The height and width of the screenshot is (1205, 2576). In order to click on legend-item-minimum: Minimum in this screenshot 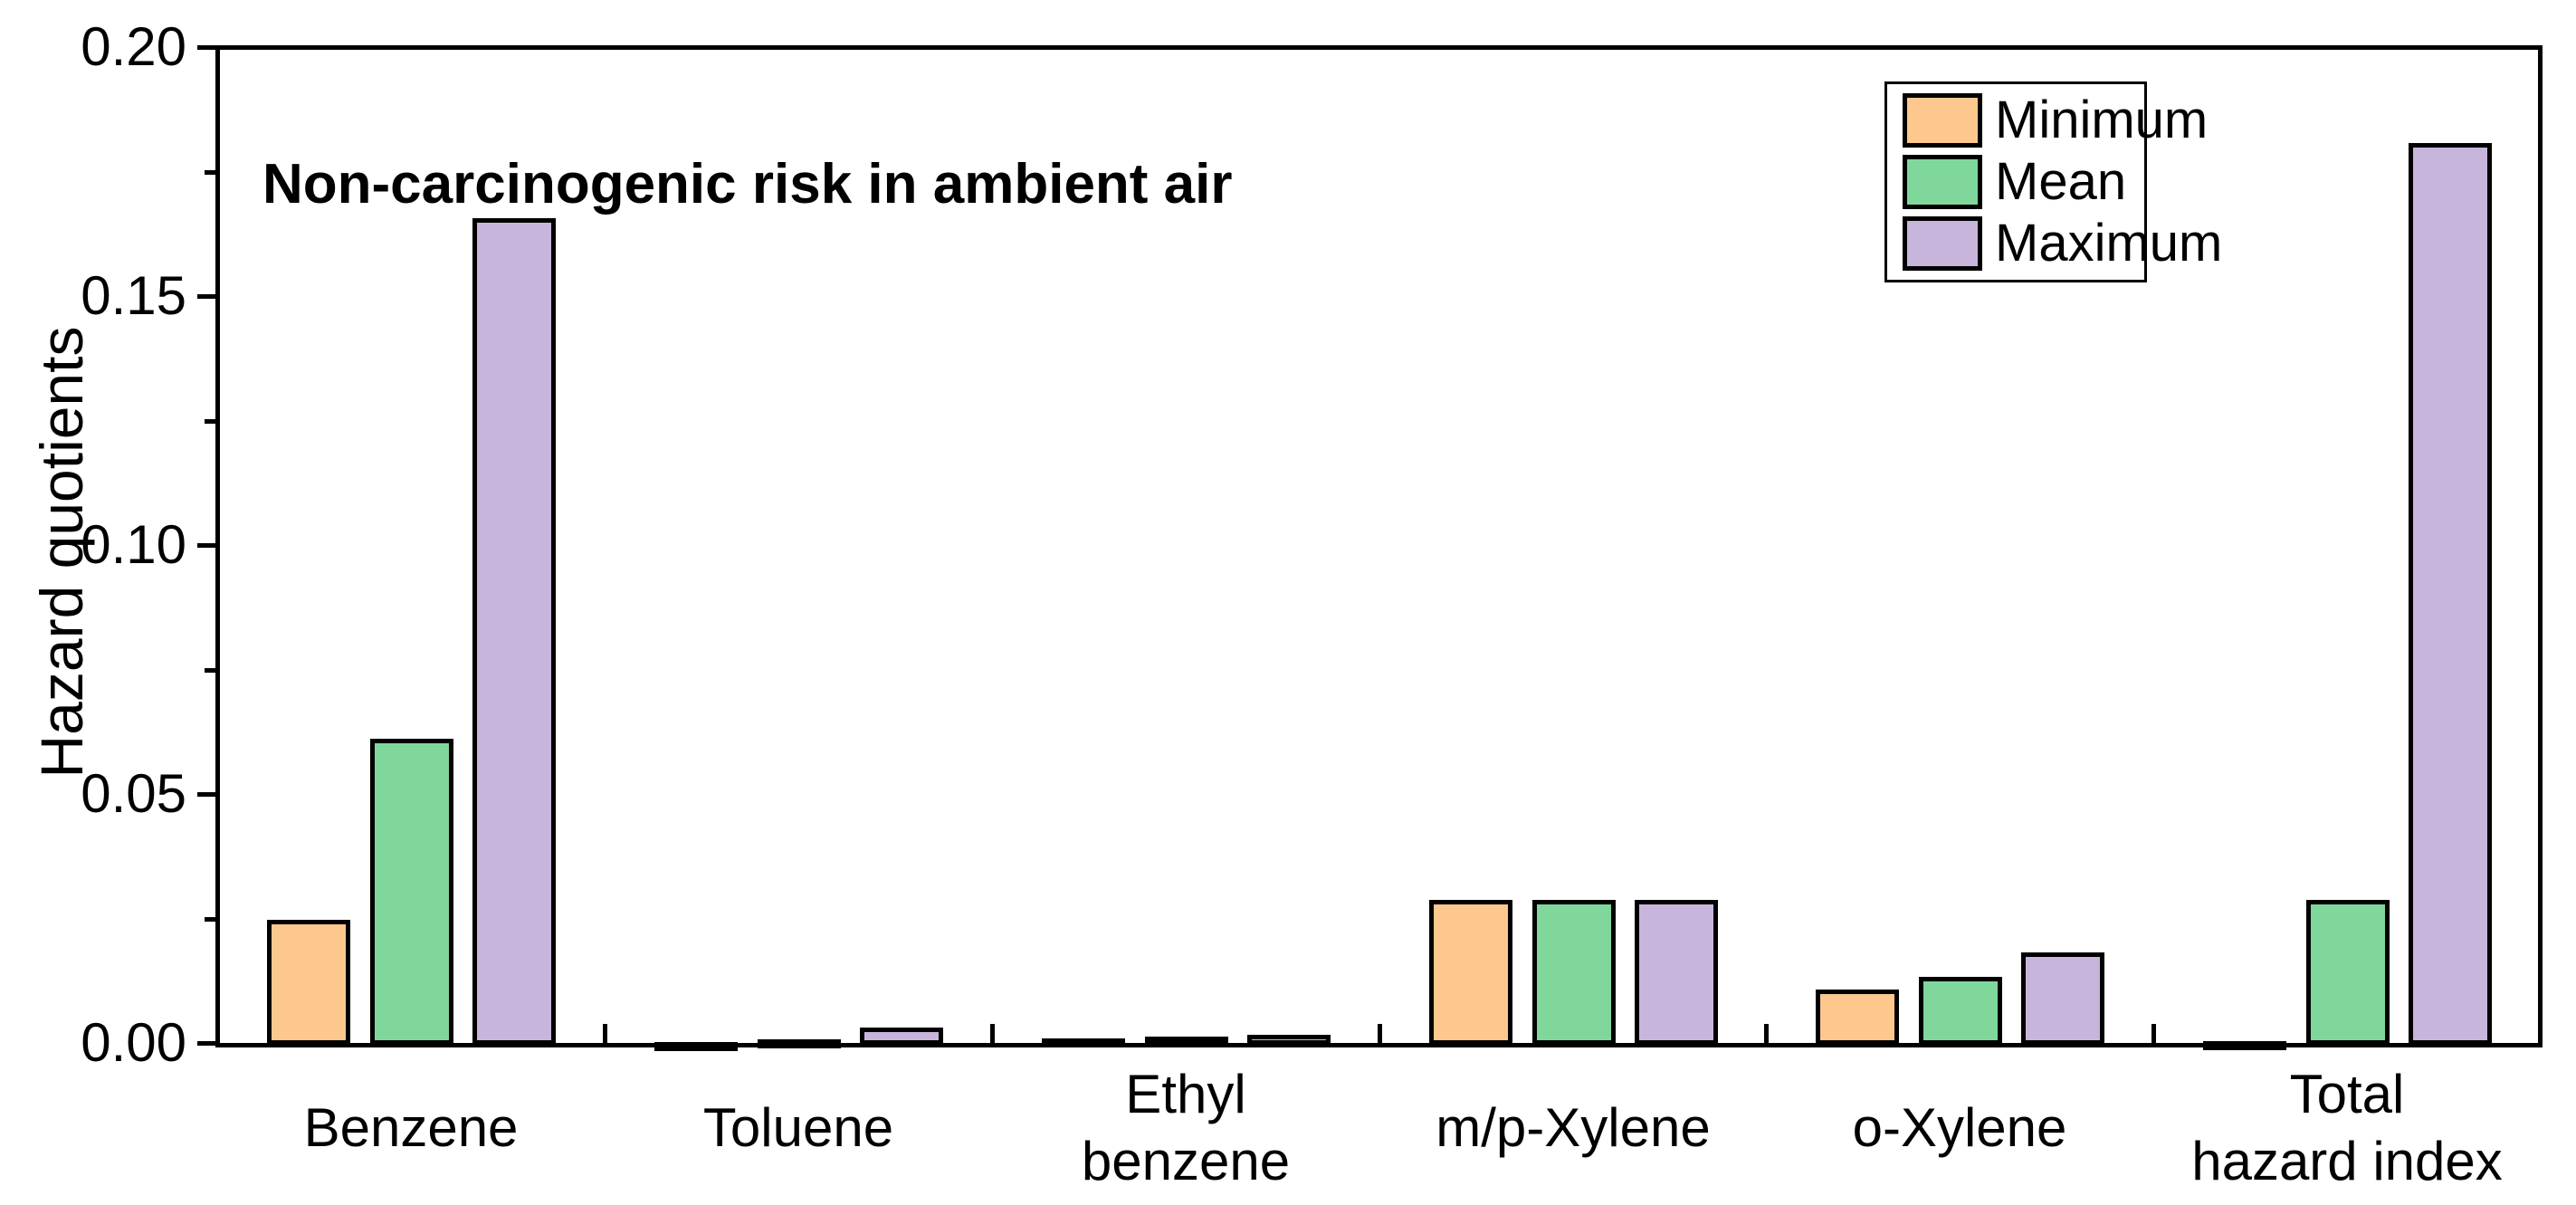, I will do `click(2055, 121)`.